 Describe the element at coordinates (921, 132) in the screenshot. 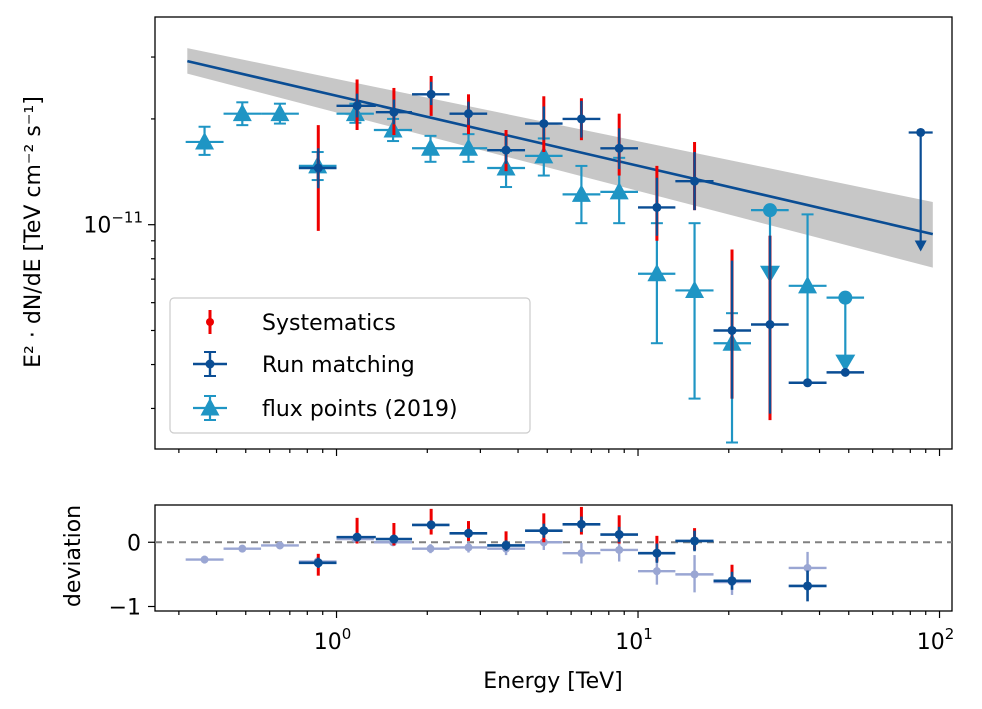

I see `run-matching-point-16-marker` at that location.